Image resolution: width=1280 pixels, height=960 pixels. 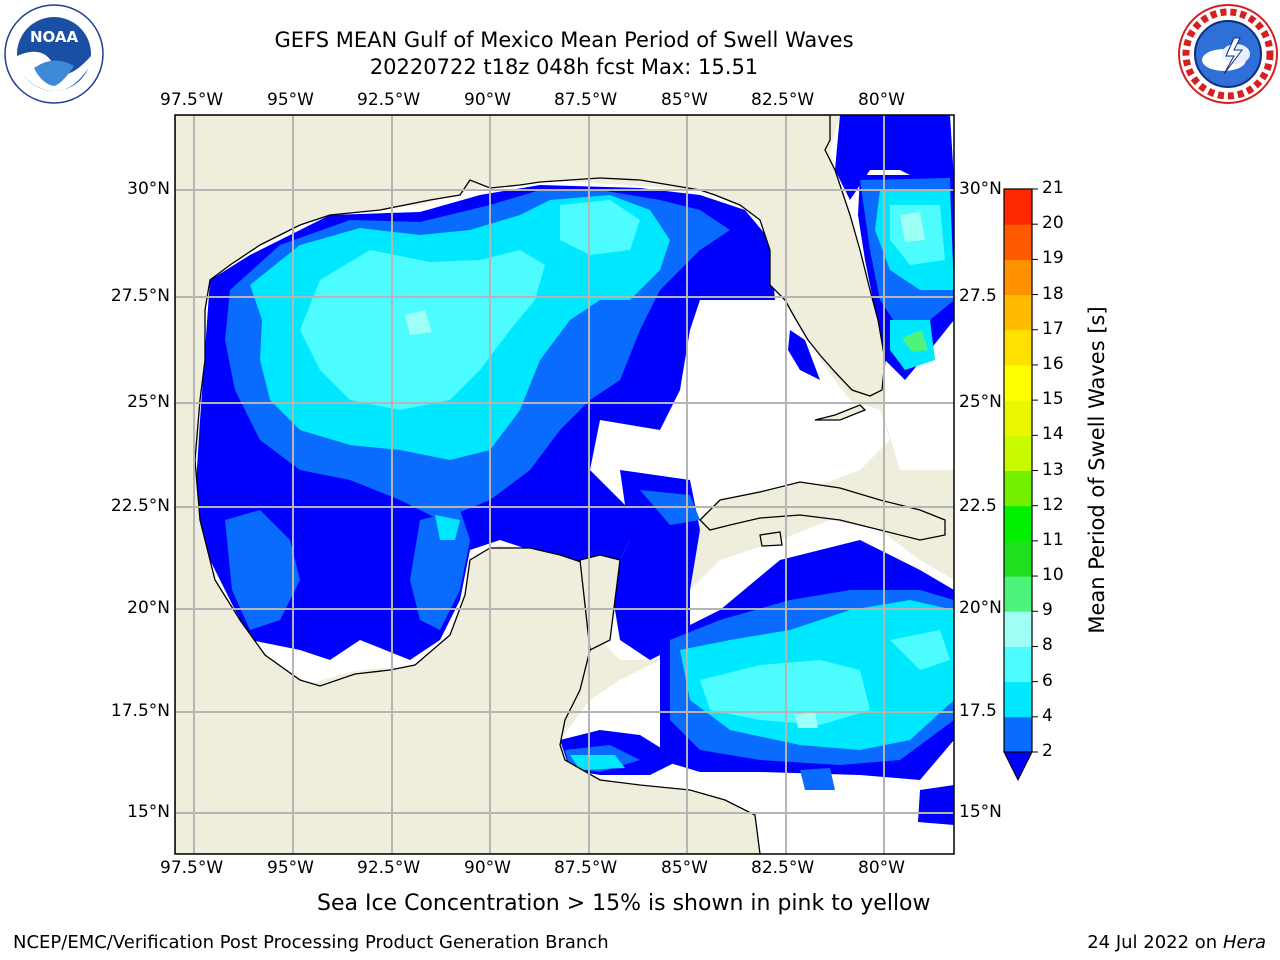 I want to click on footer-date-text: 24 Jul 2022 on, so click(x=1155, y=942).